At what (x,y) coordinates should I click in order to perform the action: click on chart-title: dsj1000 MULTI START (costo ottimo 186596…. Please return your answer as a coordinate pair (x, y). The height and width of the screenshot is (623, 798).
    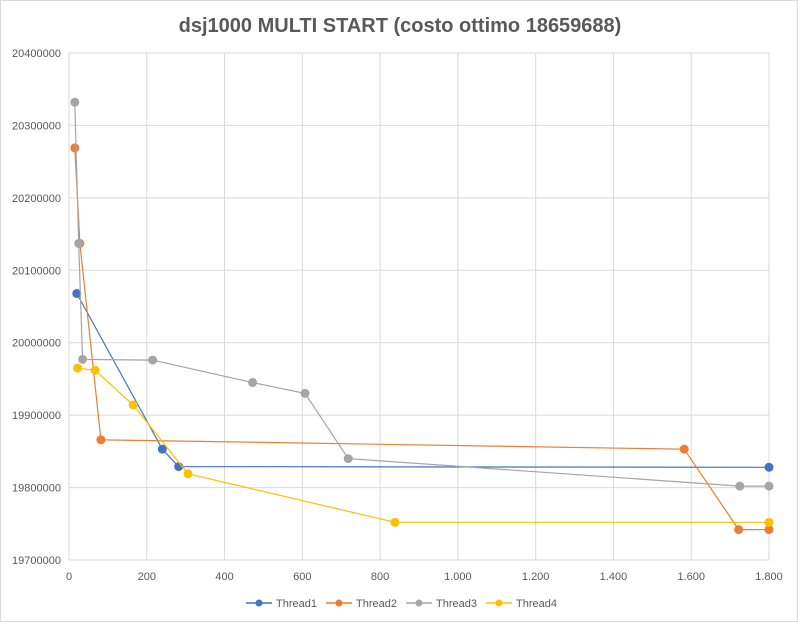
    Looking at the image, I should click on (400, 26).